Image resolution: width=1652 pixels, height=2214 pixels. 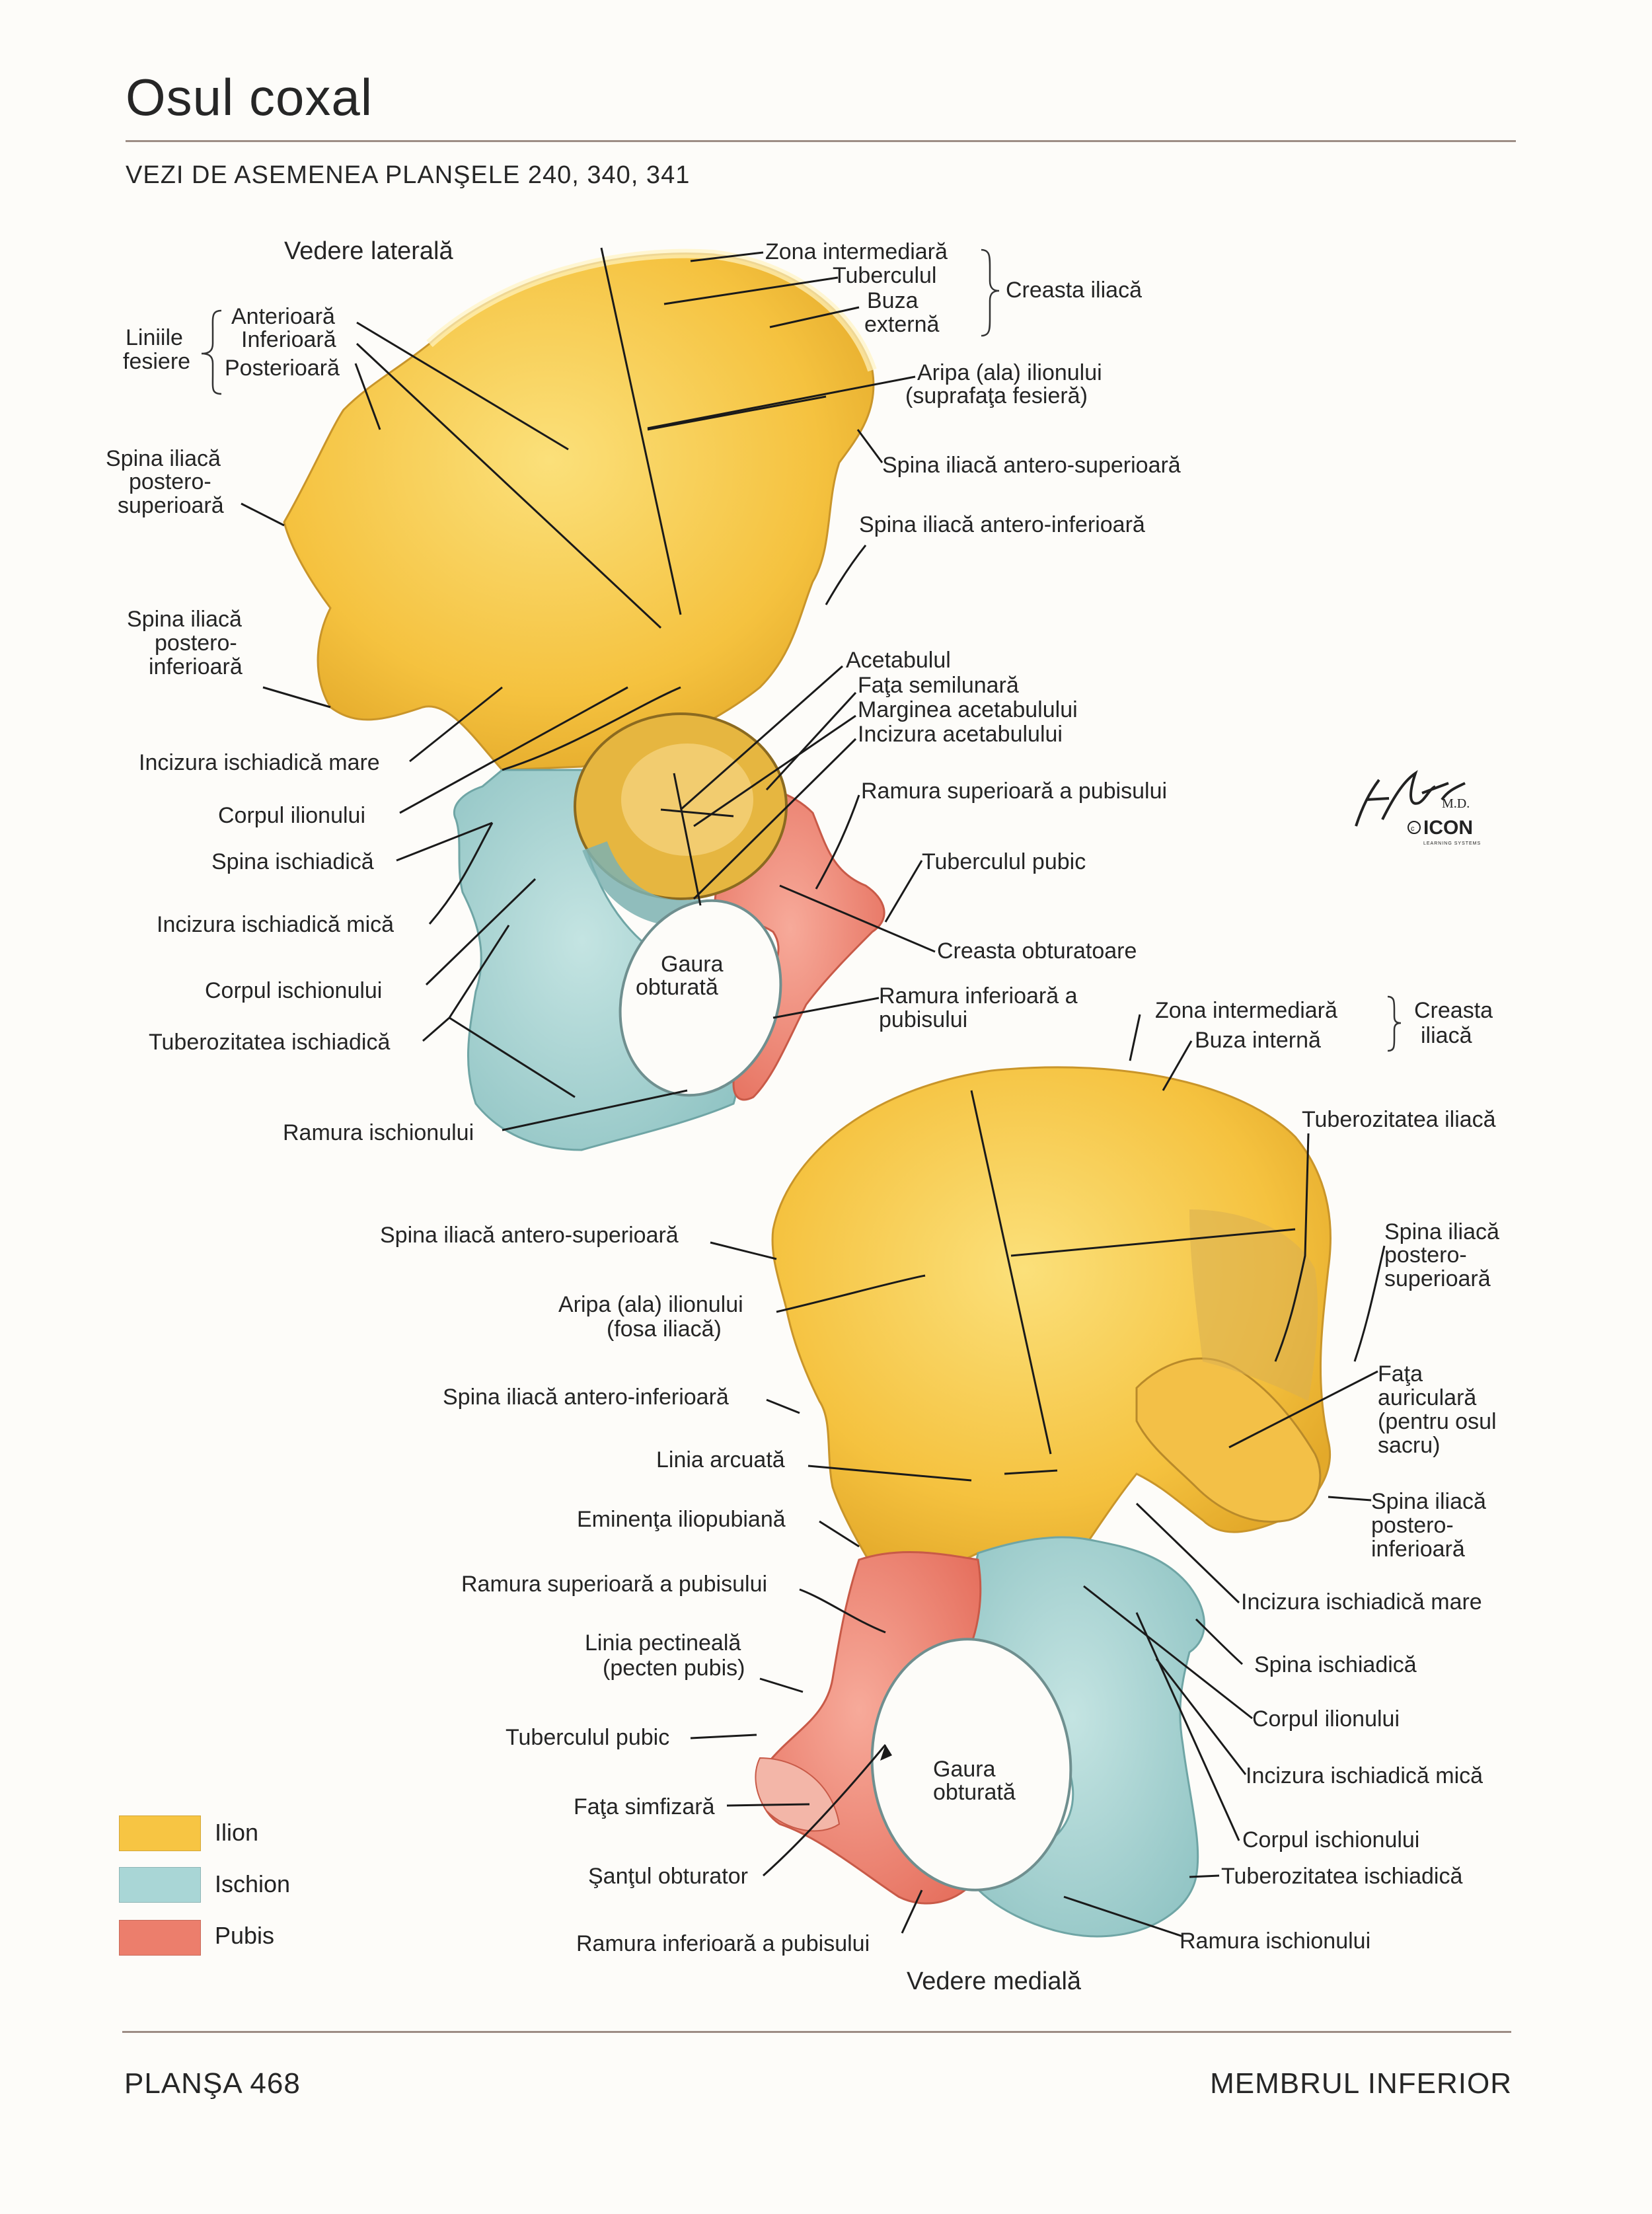 What do you see at coordinates (283, 316) in the screenshot?
I see `gl-anterior-label: Anterioară` at bounding box center [283, 316].